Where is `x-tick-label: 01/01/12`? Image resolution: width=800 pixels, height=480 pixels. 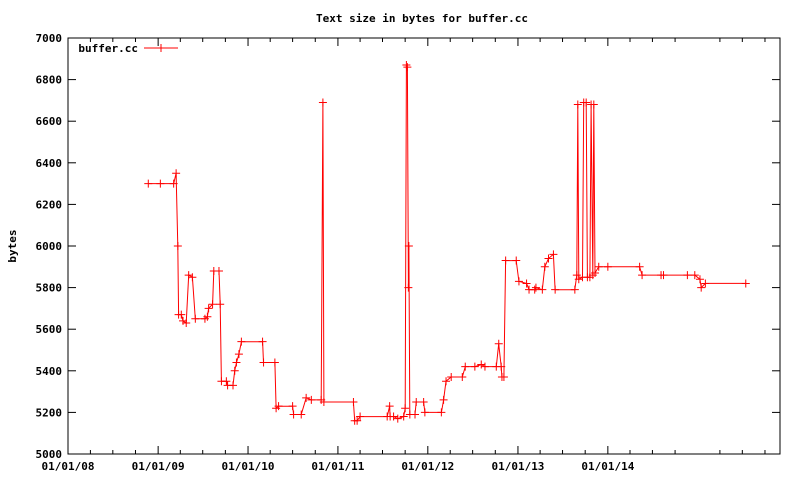 x-tick-label: 01/01/12 is located at coordinates (427, 466).